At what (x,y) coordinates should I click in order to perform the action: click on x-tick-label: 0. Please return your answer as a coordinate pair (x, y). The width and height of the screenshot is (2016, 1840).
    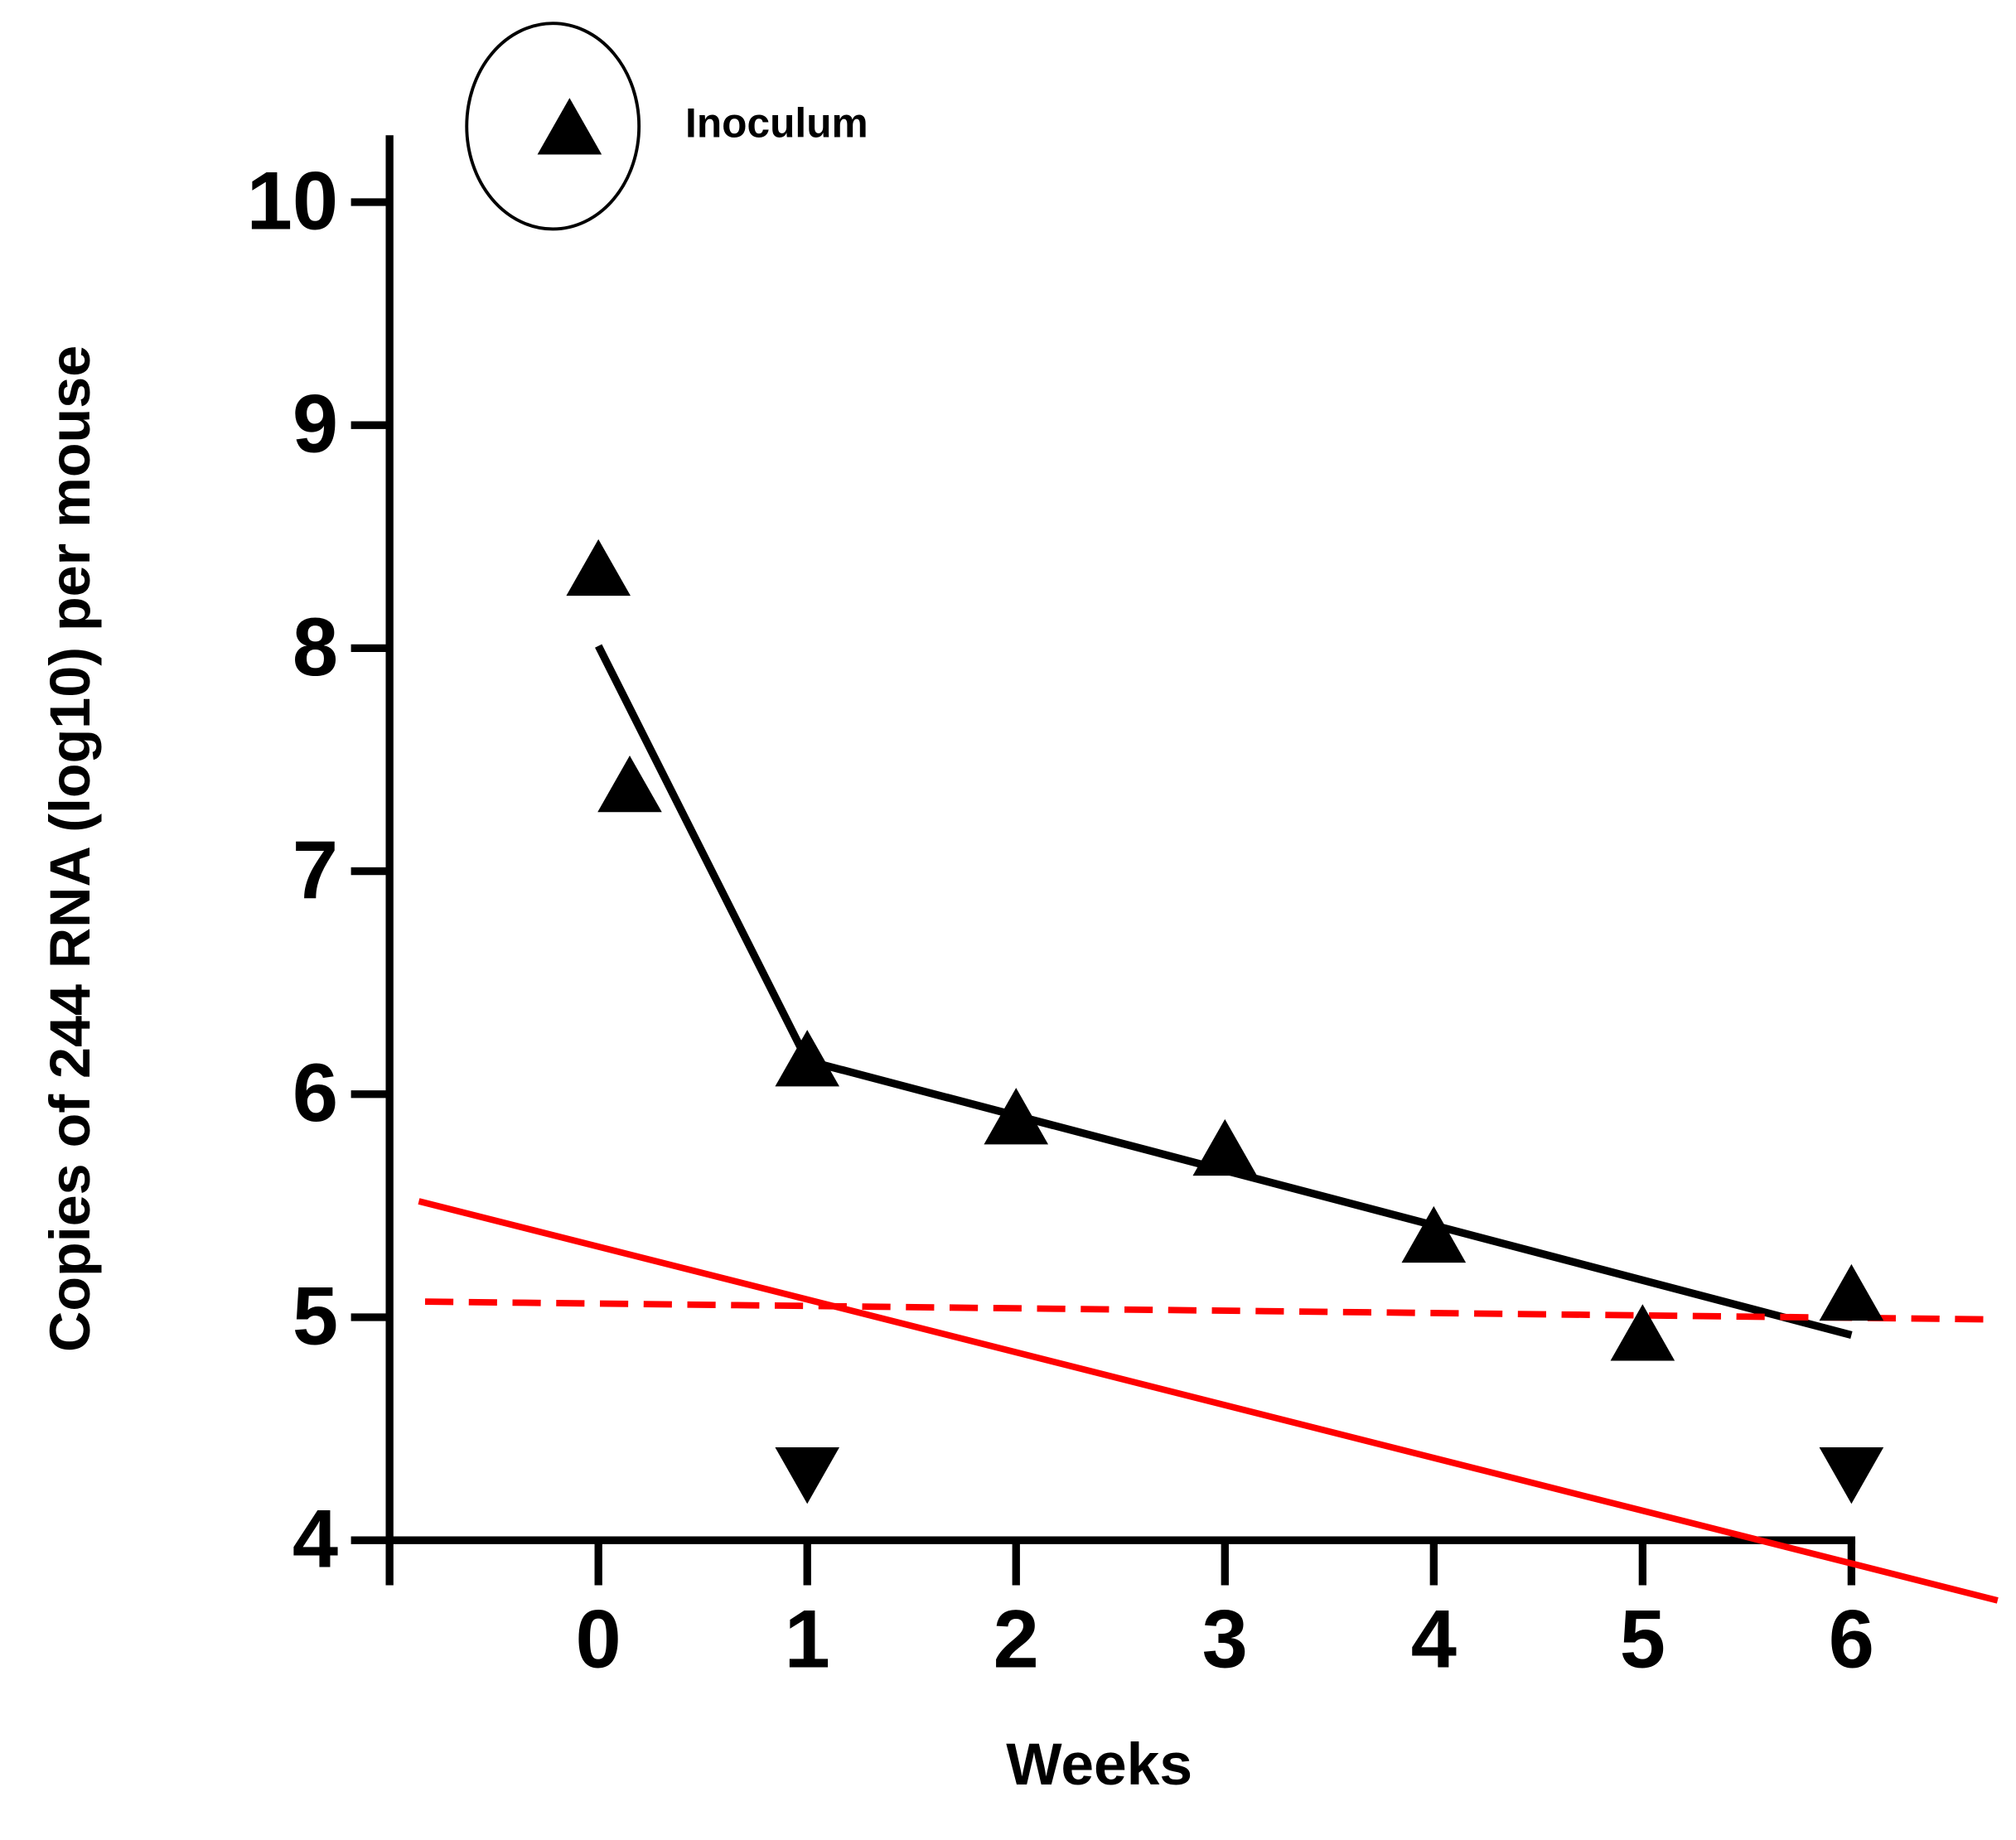
    Looking at the image, I should click on (598, 1640).